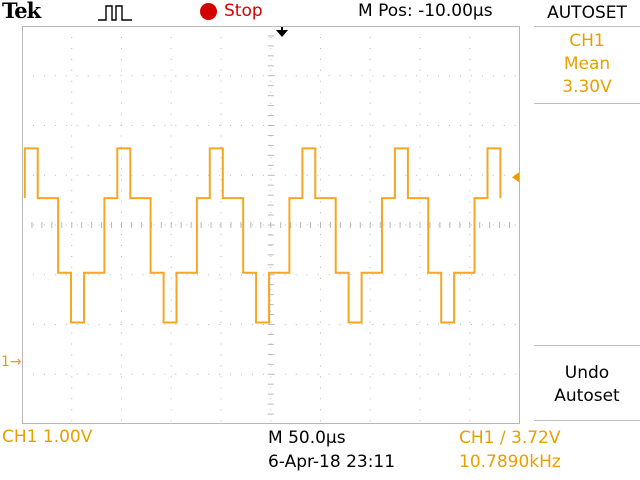 The width and height of the screenshot is (640, 480). What do you see at coordinates (21, 11) in the screenshot?
I see `brand-logo: Tek` at bounding box center [21, 11].